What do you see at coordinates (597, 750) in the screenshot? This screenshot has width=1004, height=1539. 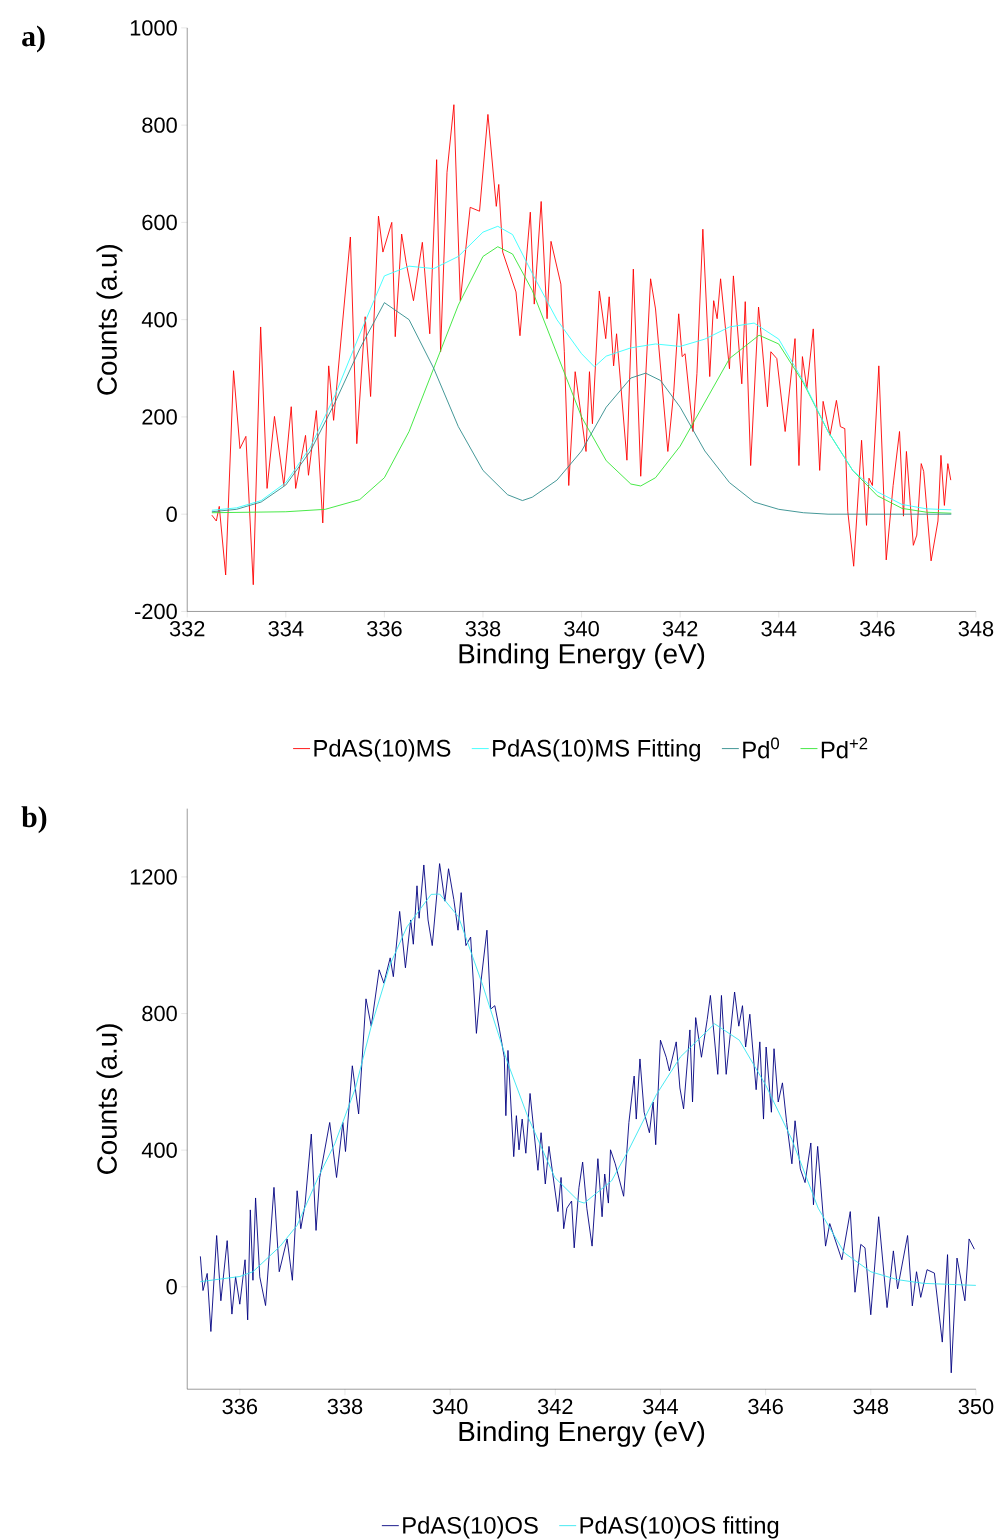 I see `legend-label: PdAS(10)MS Fitting` at bounding box center [597, 750].